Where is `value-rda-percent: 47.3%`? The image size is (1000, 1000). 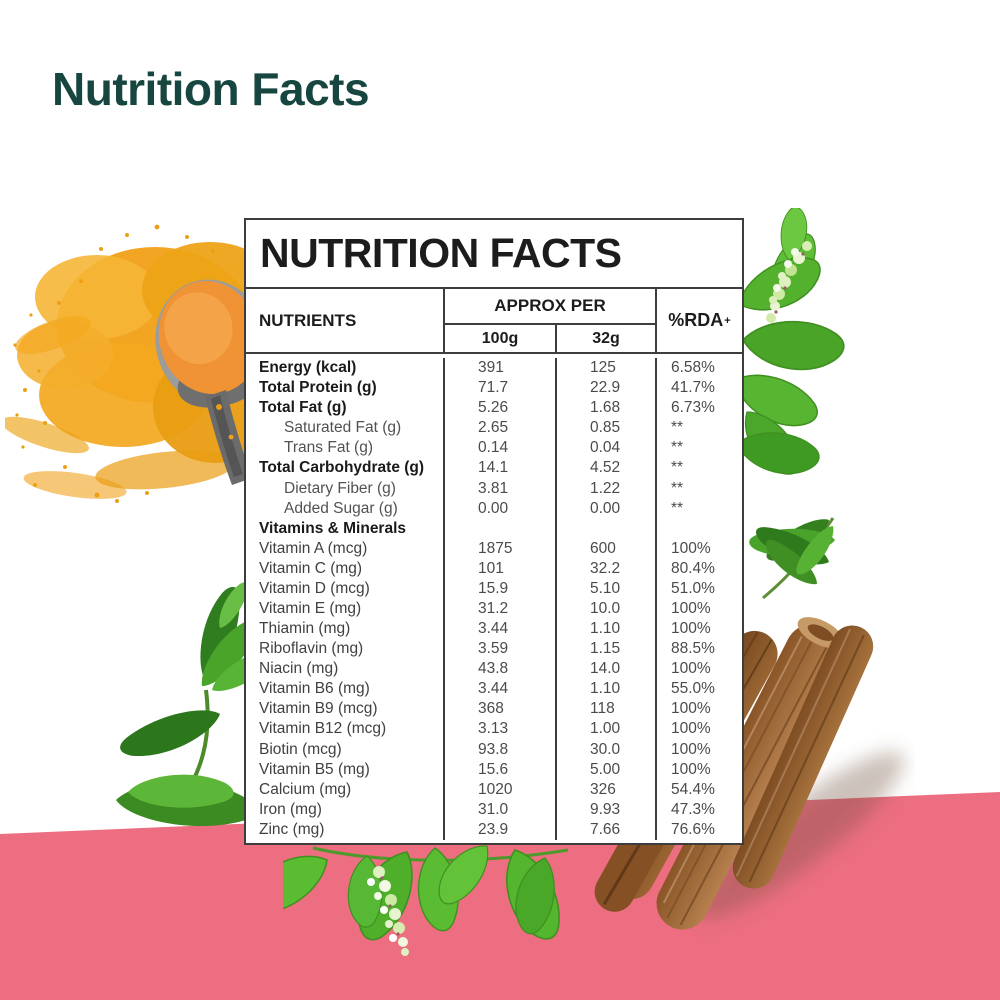 value-rda-percent: 47.3% is located at coordinates (693, 809).